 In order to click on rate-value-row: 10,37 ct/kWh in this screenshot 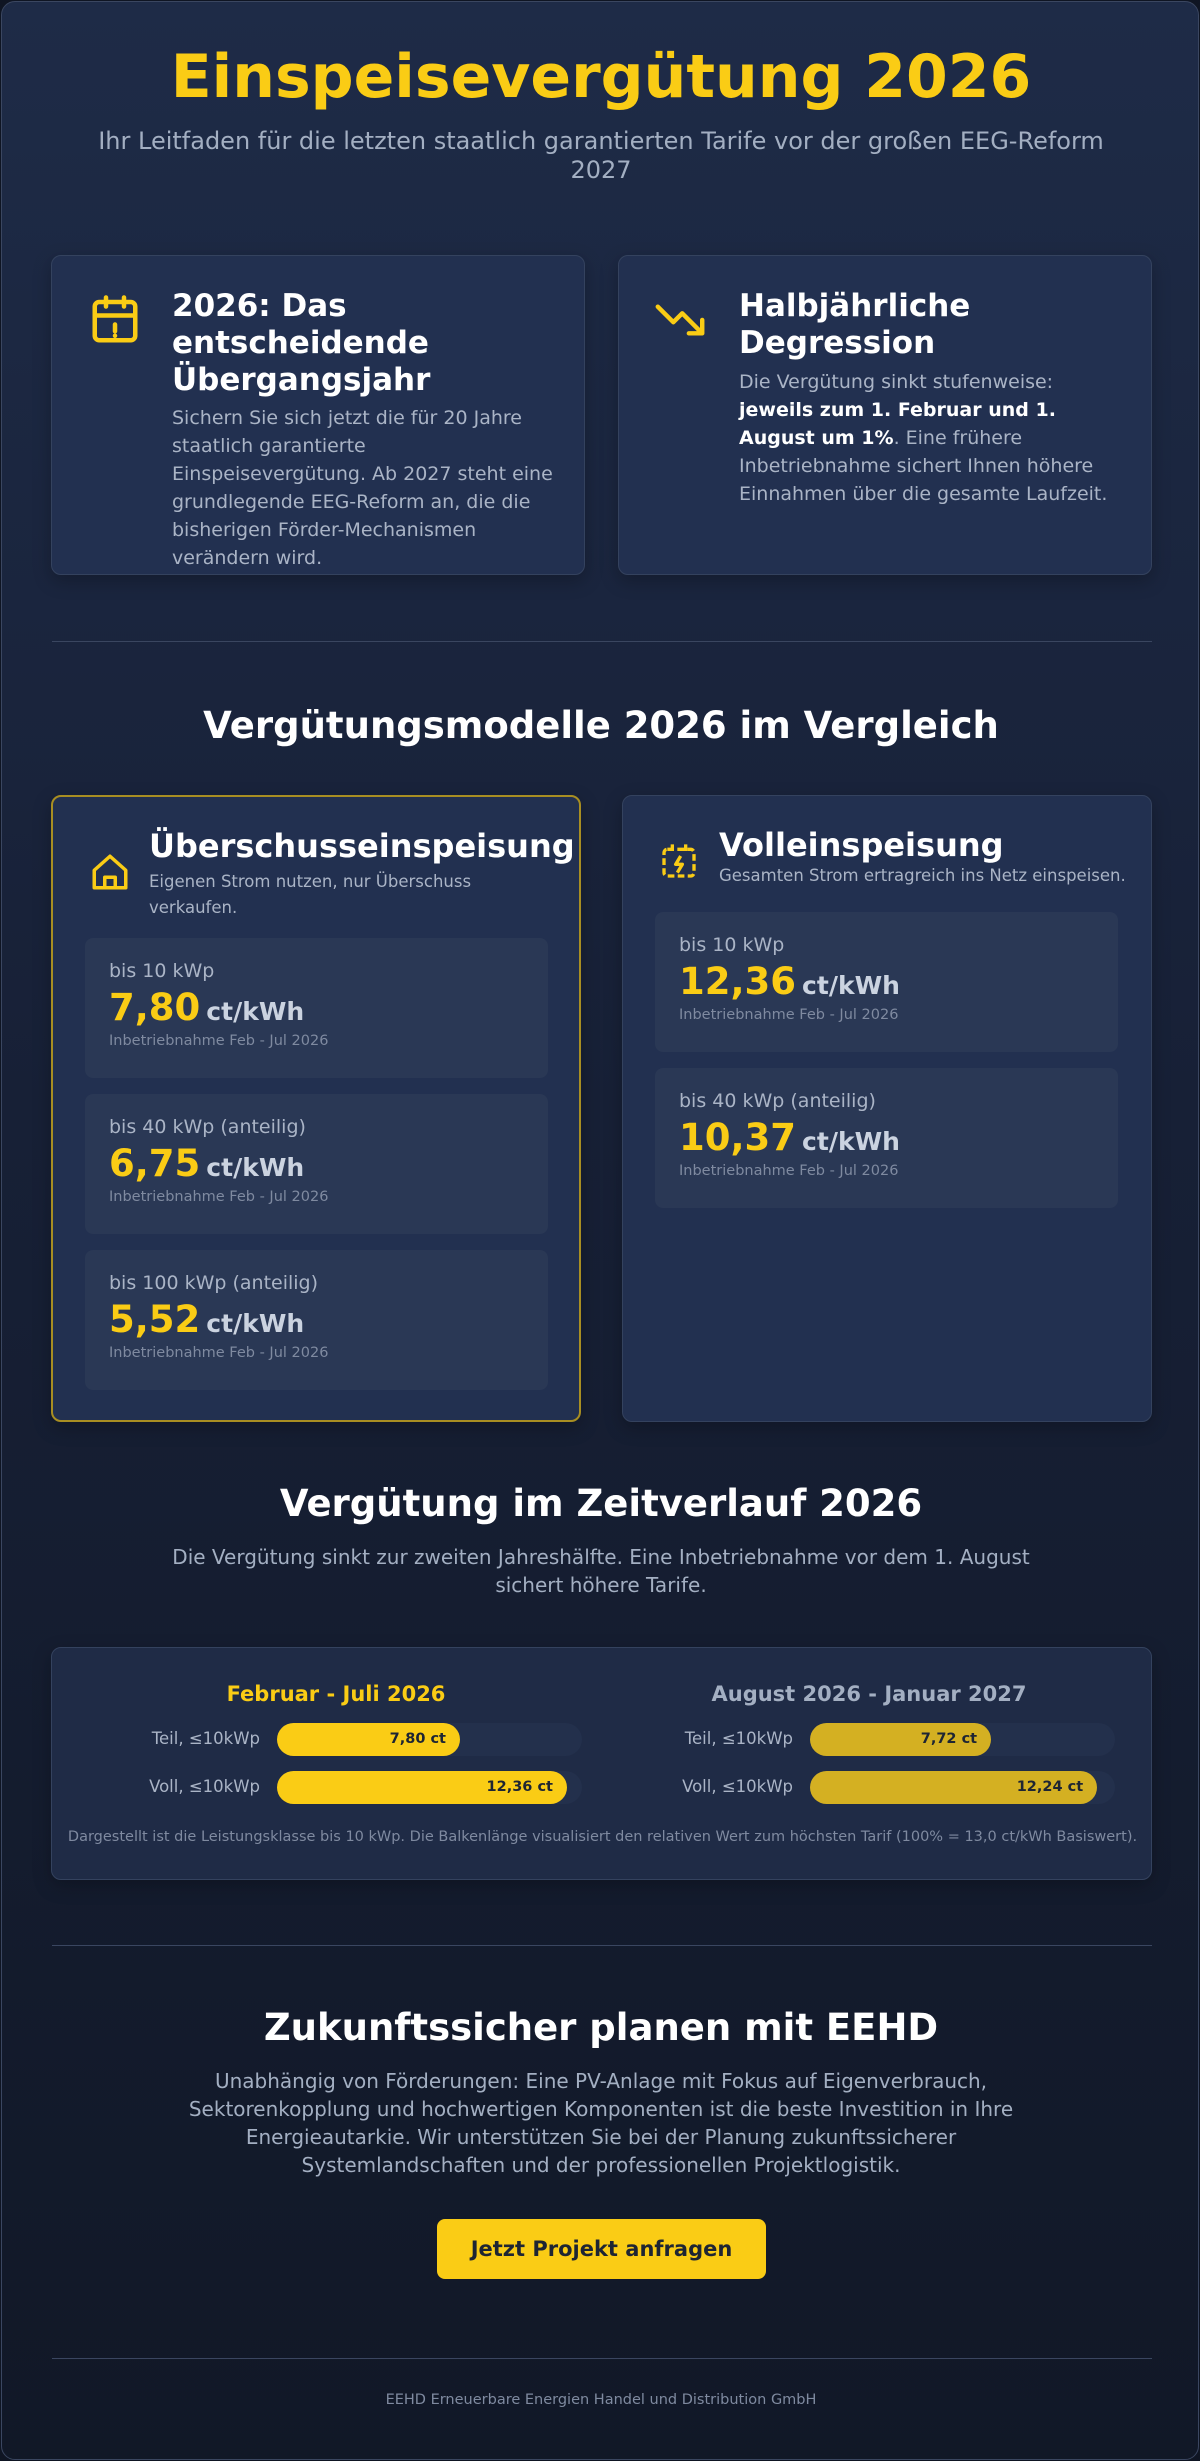, I will do `click(886, 1137)`.